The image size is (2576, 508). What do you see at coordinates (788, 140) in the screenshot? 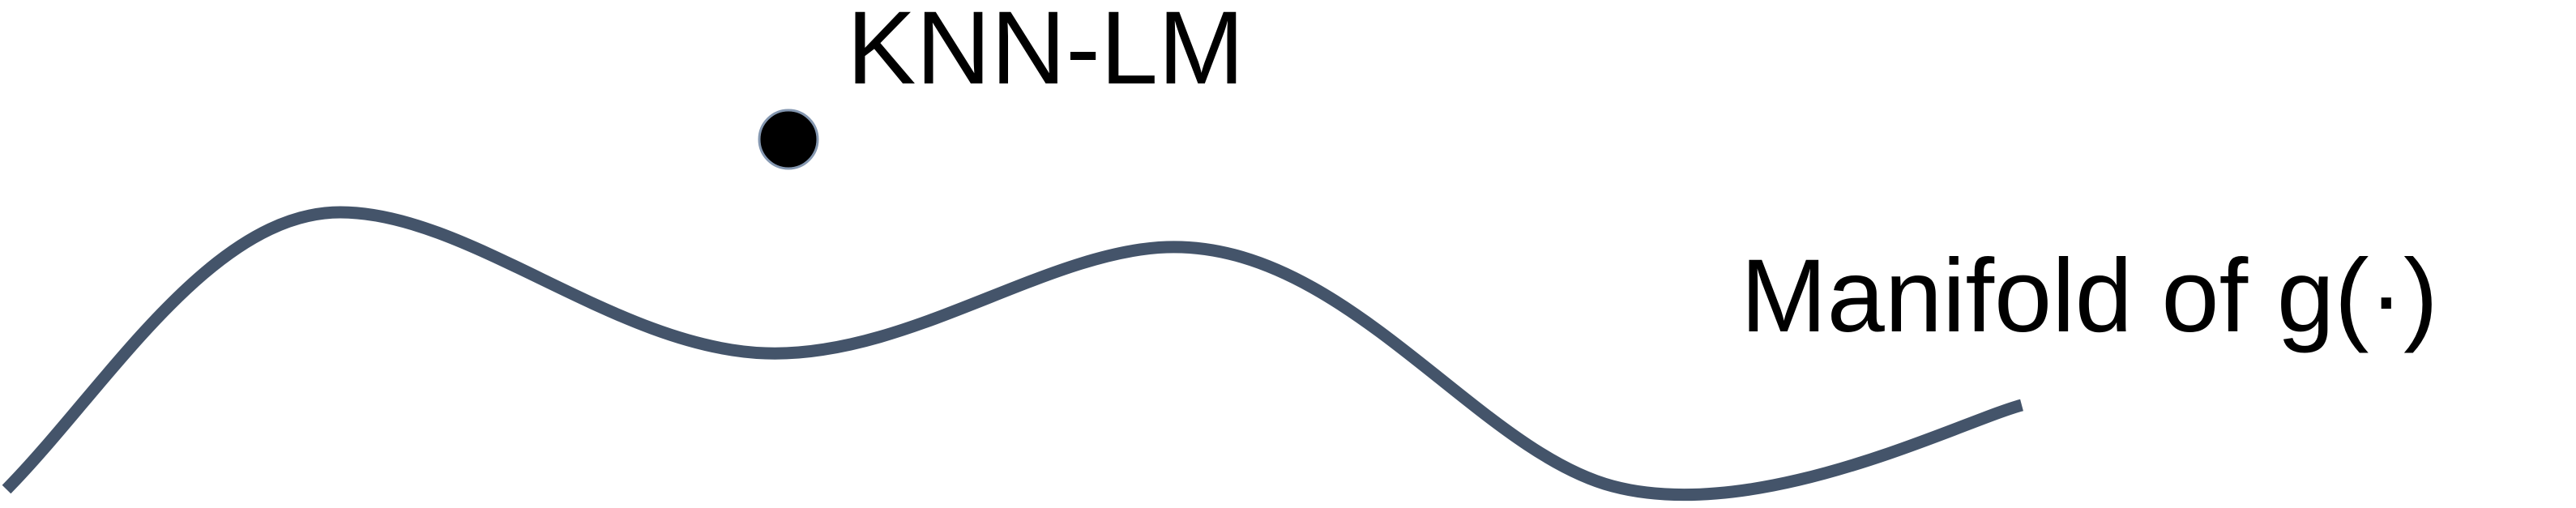
I see `knn-lm-point` at bounding box center [788, 140].